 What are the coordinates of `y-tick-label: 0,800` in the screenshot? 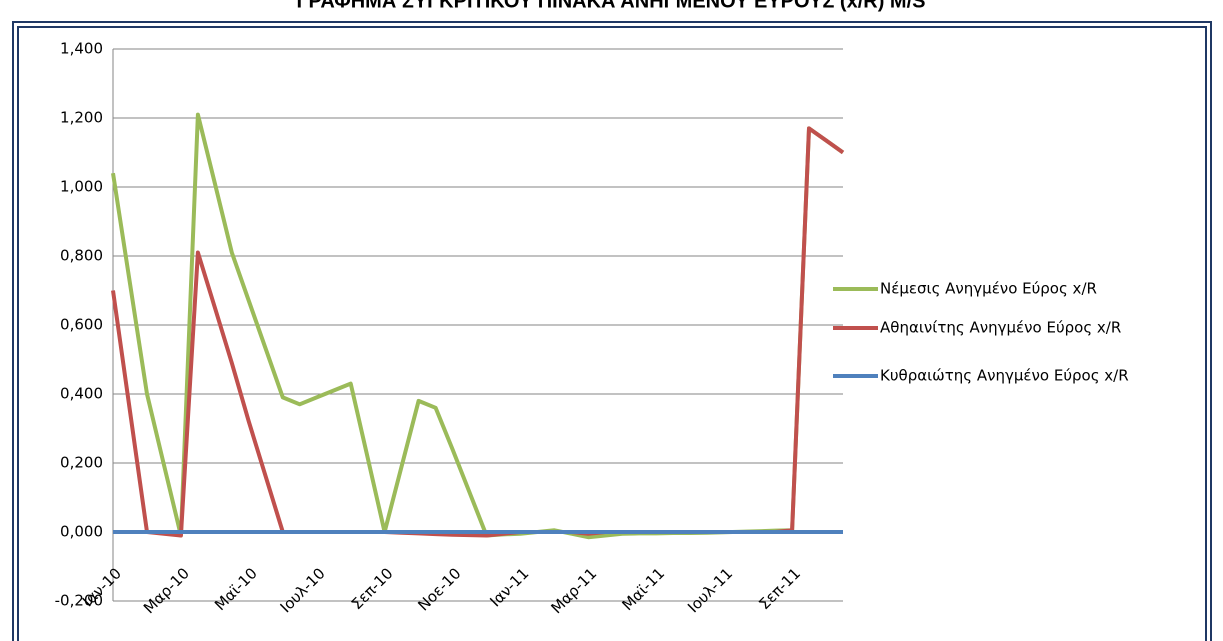 It's located at (81, 256).